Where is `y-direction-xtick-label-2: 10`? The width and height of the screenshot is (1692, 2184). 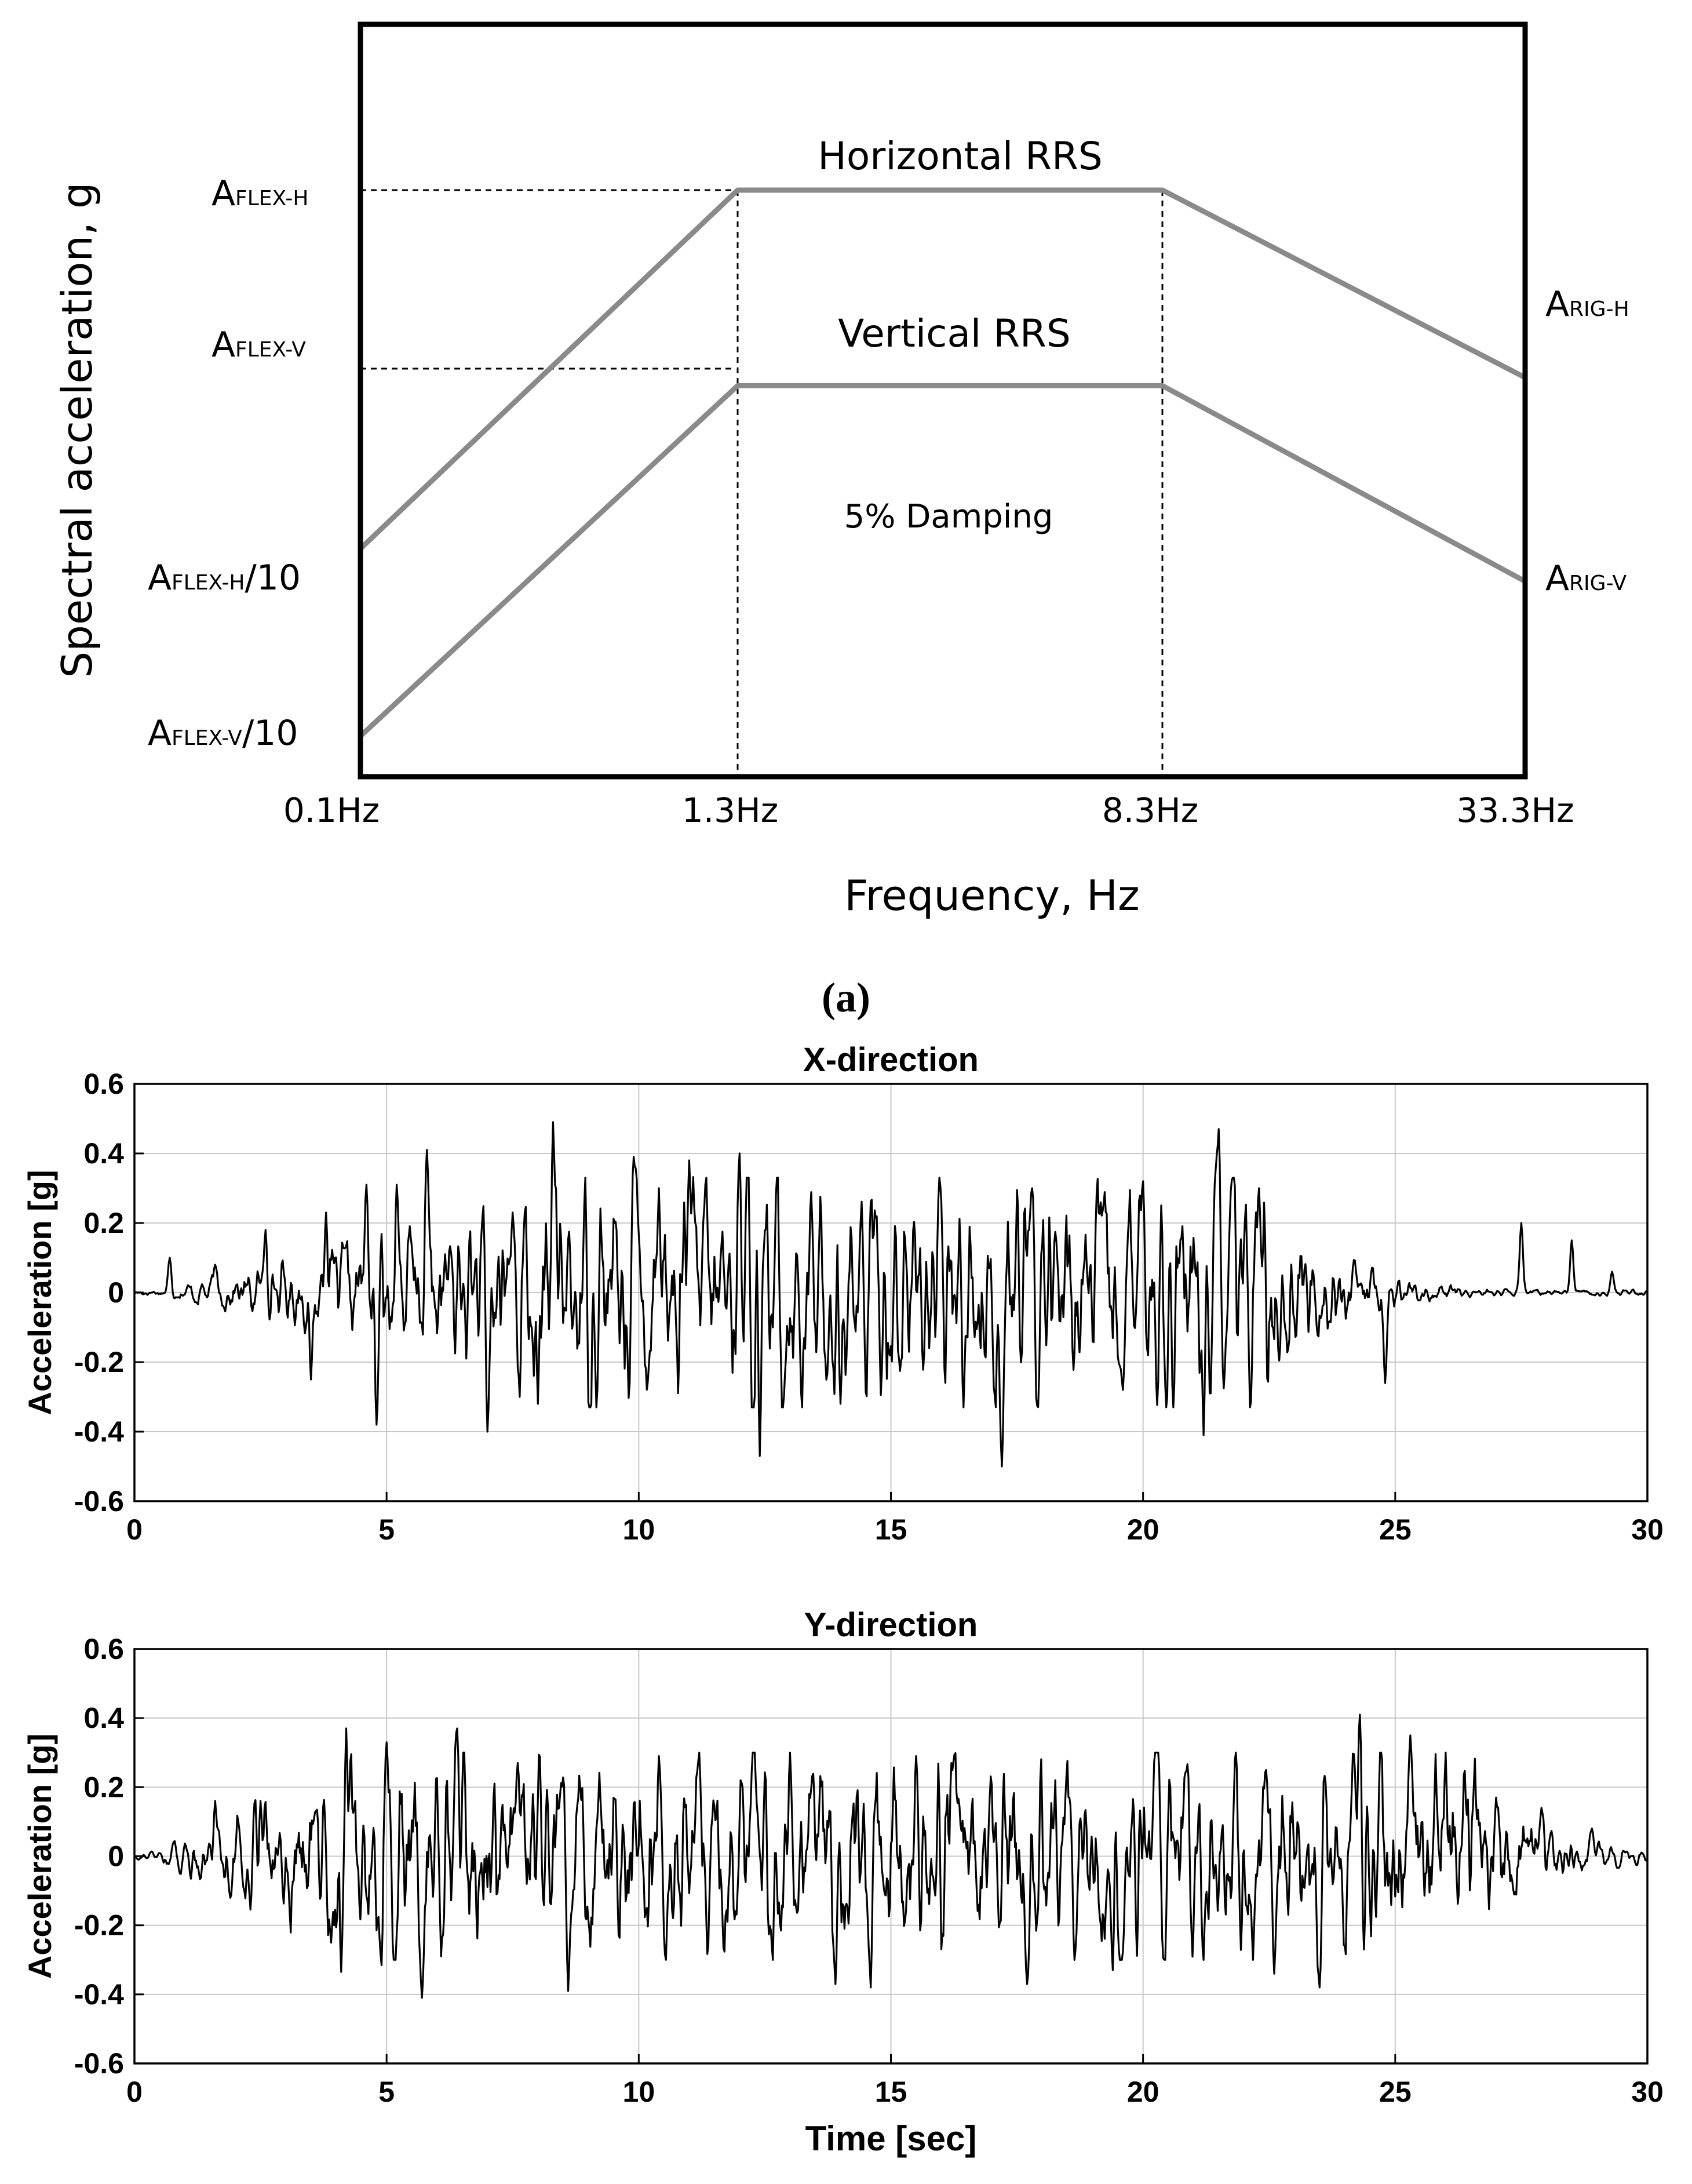
y-direction-xtick-label-2: 10 is located at coordinates (639, 2092).